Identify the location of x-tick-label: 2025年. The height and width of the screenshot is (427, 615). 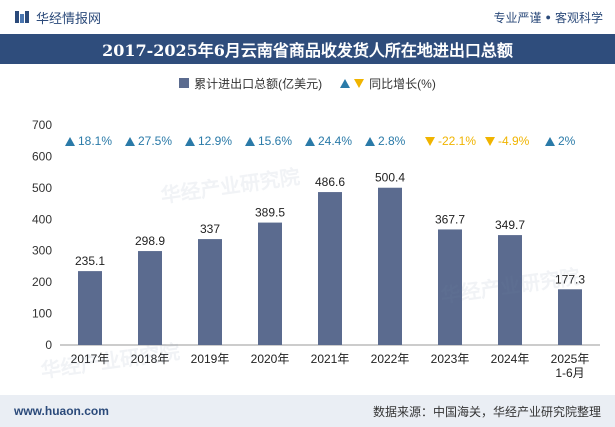
(570, 359).